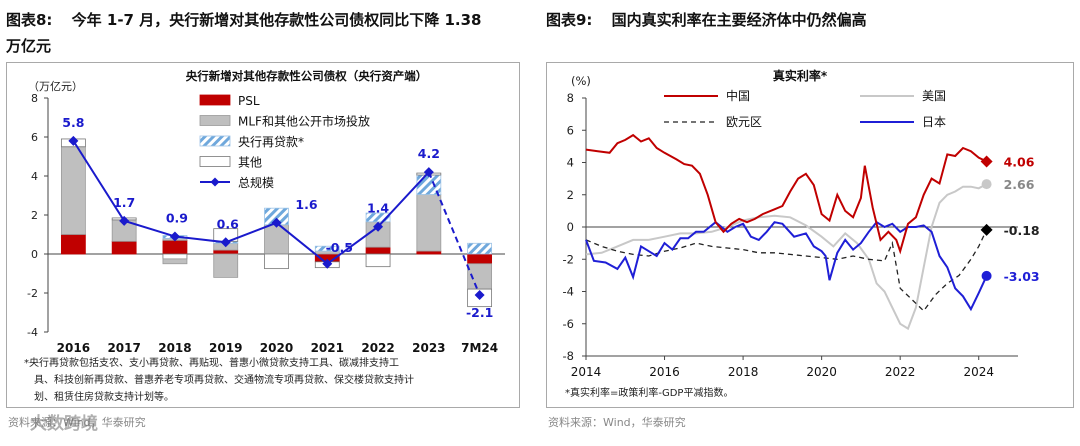  What do you see at coordinates (224, 380) in the screenshot?
I see `left-footnote-2: 具、科技创新再贷款、普惠养老专项再贷款、交通物流专项再贷款、保交楼贷款支持计` at bounding box center [224, 380].